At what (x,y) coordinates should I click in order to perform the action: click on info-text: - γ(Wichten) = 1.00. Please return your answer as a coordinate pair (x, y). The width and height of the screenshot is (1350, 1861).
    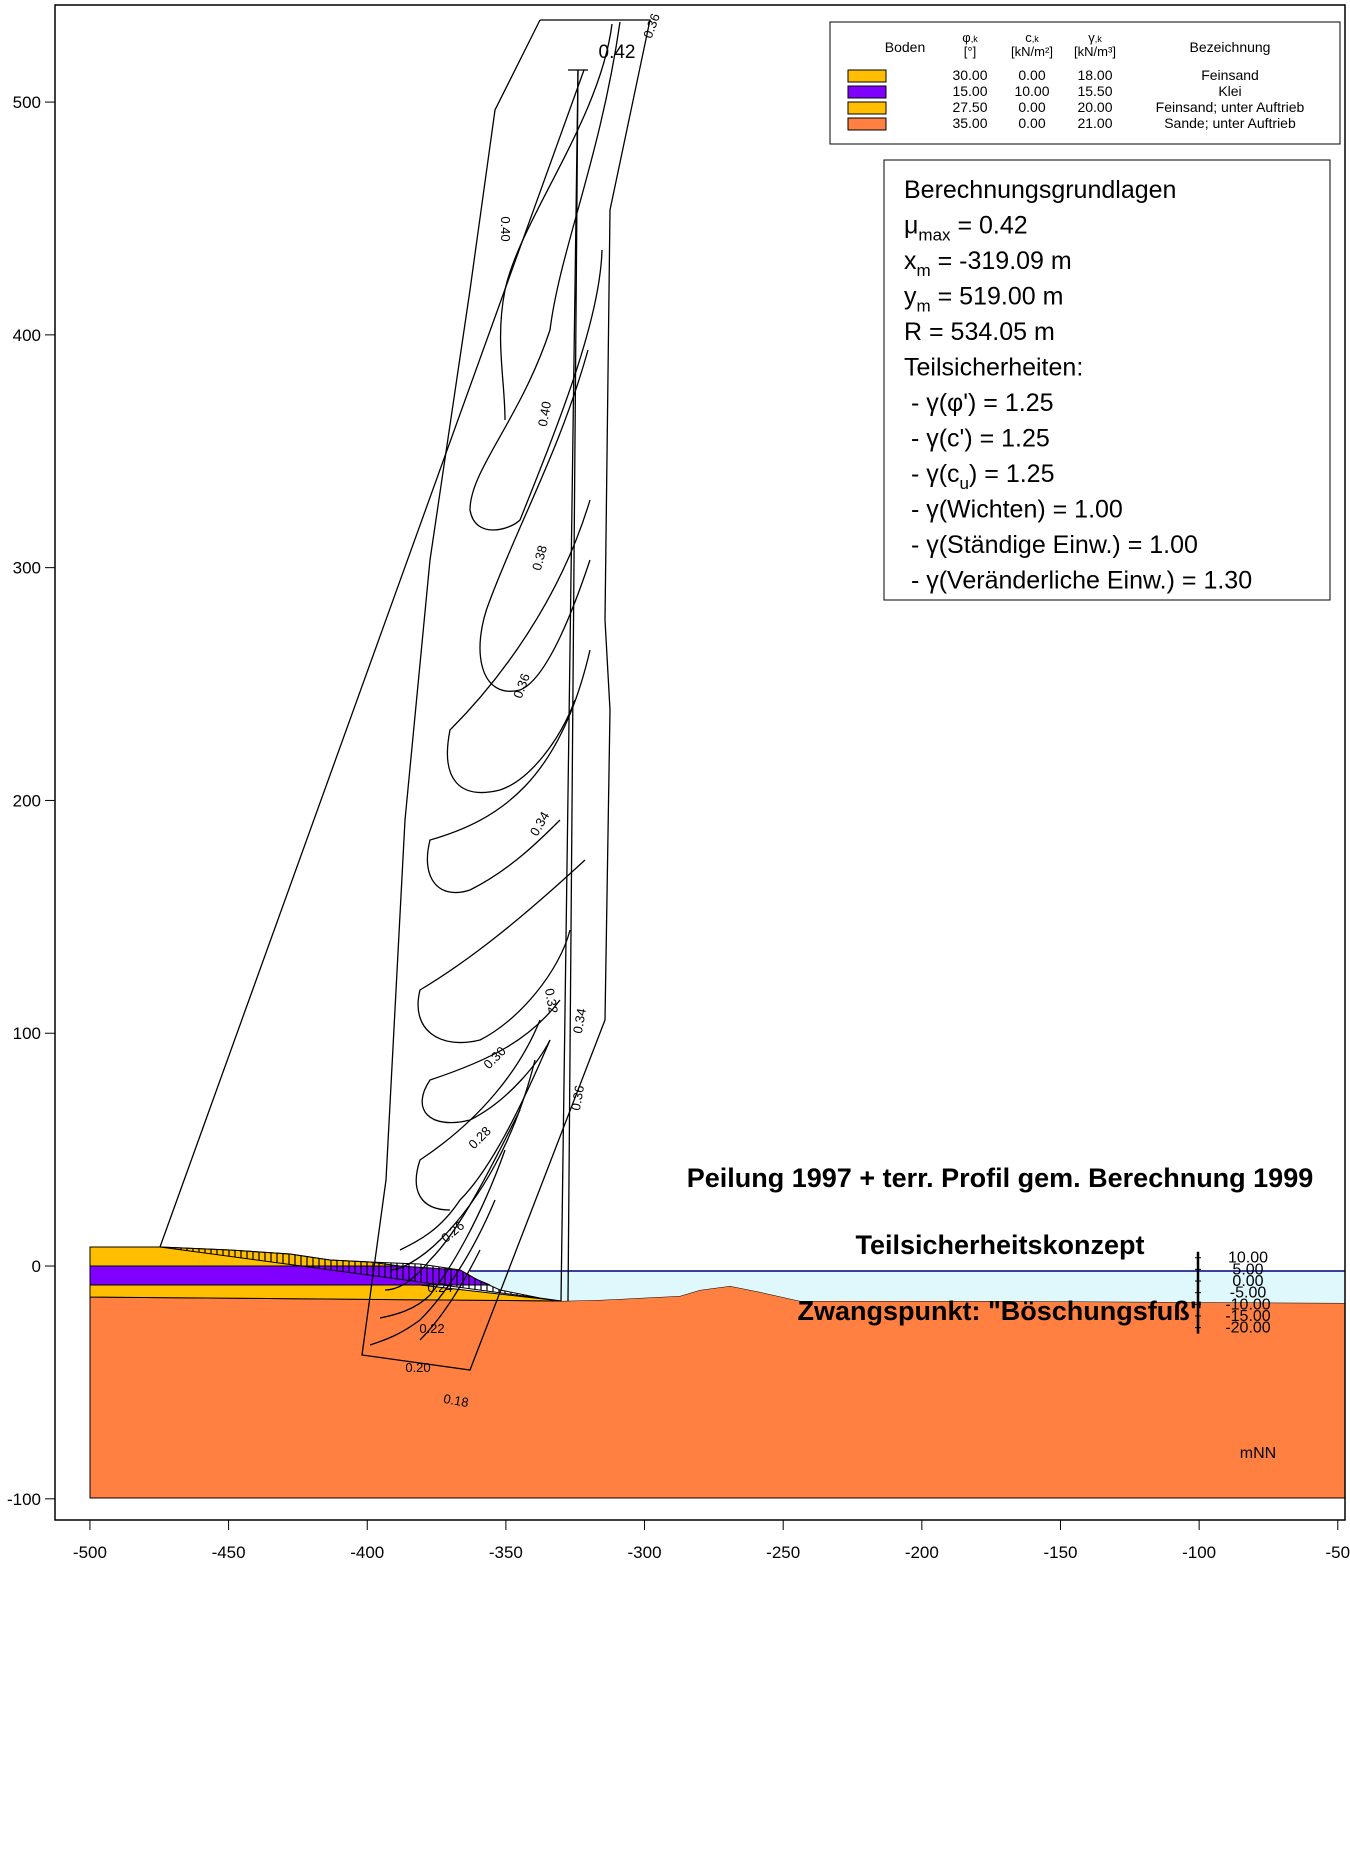
    Looking at the image, I should click on (1013, 510).